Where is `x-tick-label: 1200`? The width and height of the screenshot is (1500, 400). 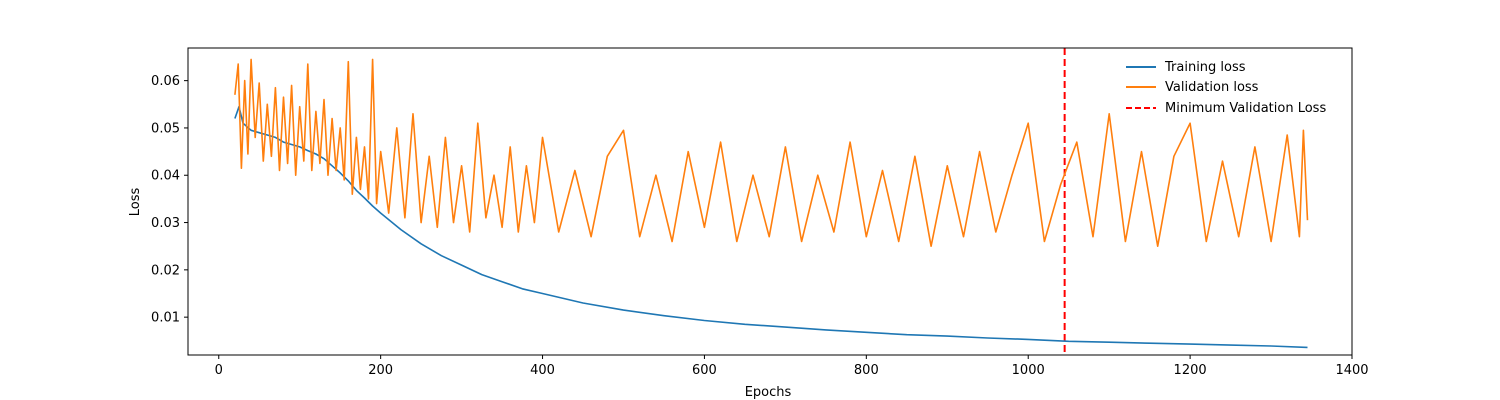
x-tick-label: 1200 is located at coordinates (1190, 370).